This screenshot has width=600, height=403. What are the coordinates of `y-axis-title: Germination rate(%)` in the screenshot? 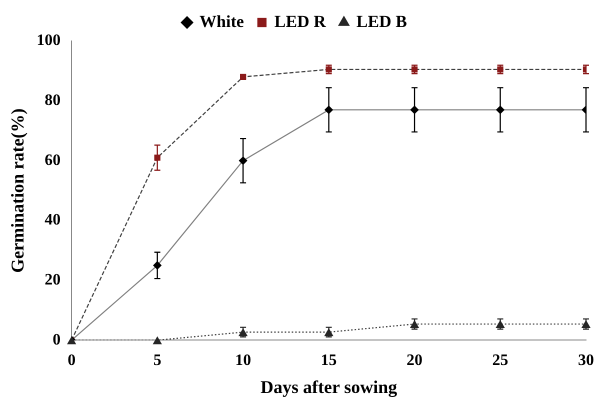 It's located at (17, 190).